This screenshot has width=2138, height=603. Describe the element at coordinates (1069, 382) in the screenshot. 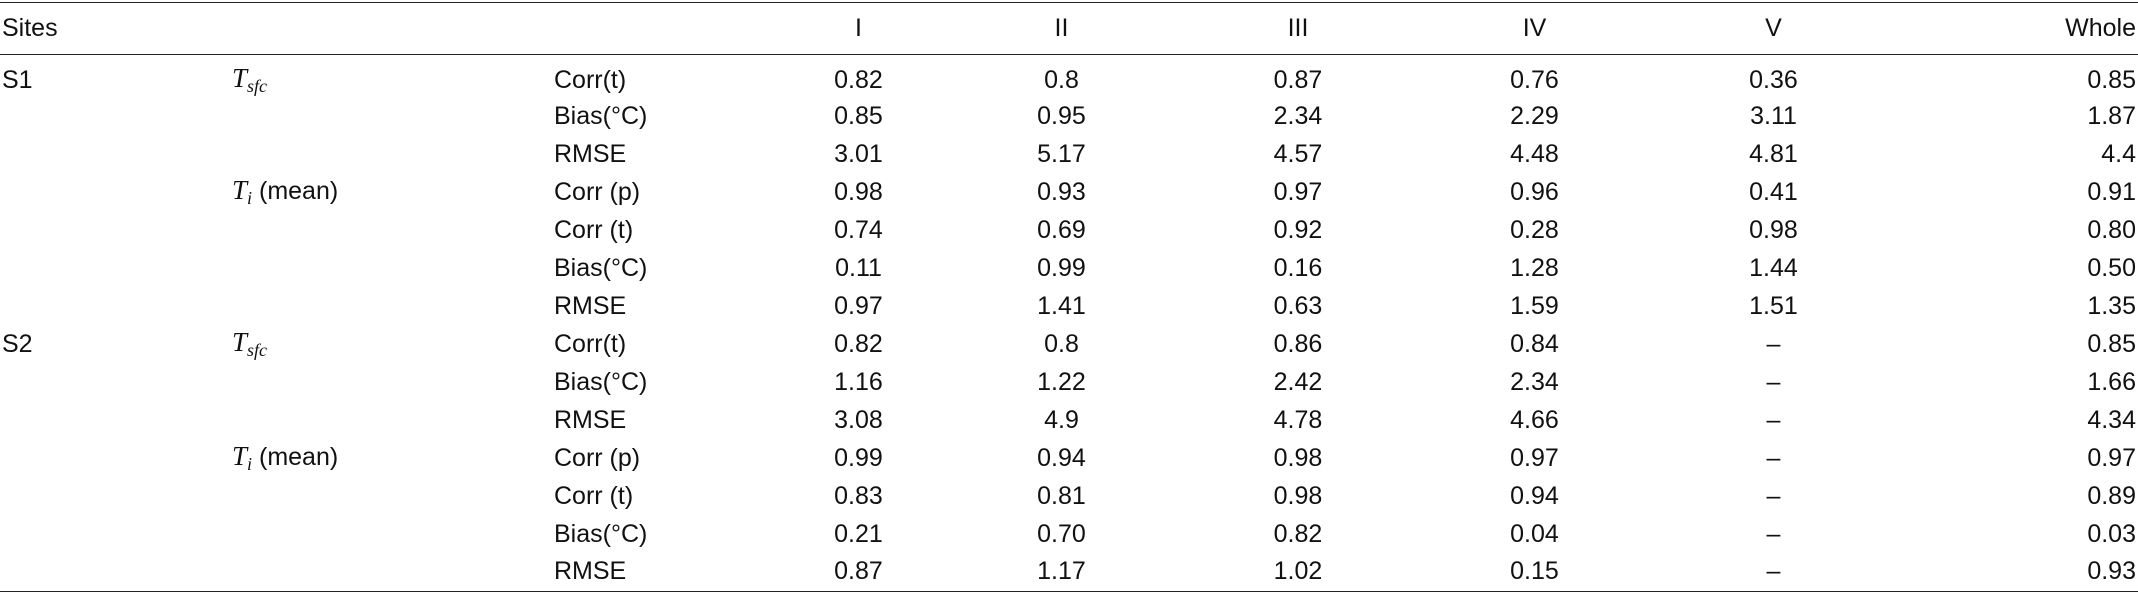

I see `table-row: Bias(°C) 1.16 1.22 2.42 2.34 – 1.66` at that location.